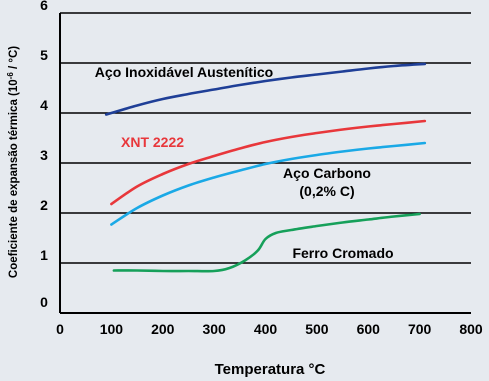 This screenshot has width=489, height=381. Describe the element at coordinates (44, 155) in the screenshot. I see `y-tick-label-3: 3` at that location.